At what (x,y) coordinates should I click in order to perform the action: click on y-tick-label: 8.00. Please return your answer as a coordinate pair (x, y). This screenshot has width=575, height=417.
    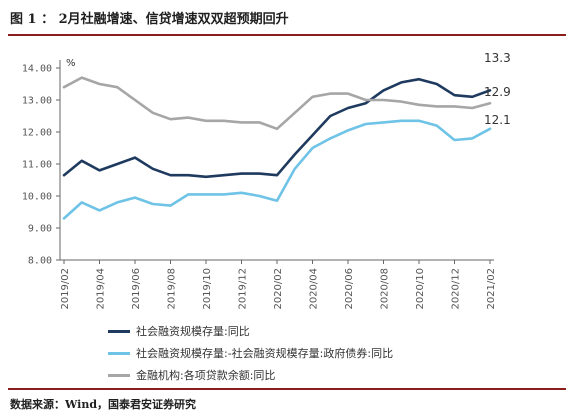
    Looking at the image, I should click on (40, 261).